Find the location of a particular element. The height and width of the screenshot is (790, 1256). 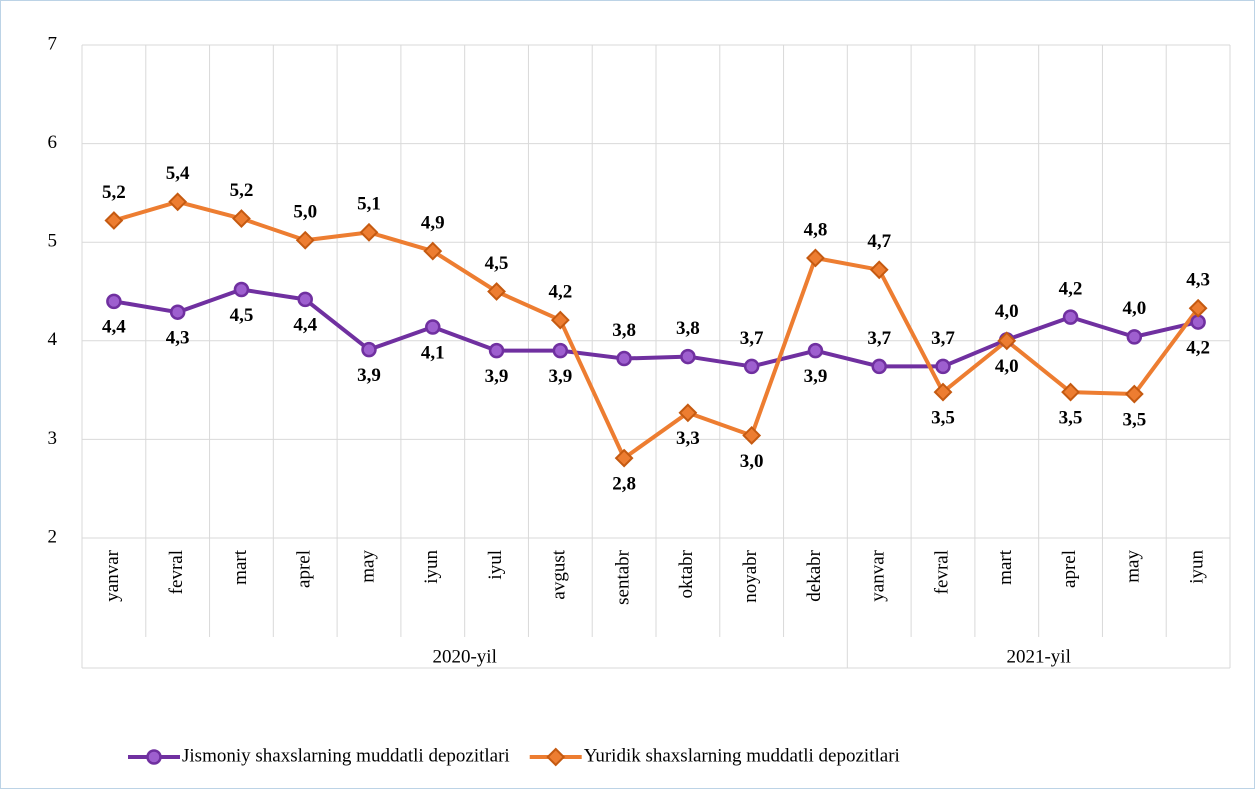

series-line is located at coordinates (656, 328).